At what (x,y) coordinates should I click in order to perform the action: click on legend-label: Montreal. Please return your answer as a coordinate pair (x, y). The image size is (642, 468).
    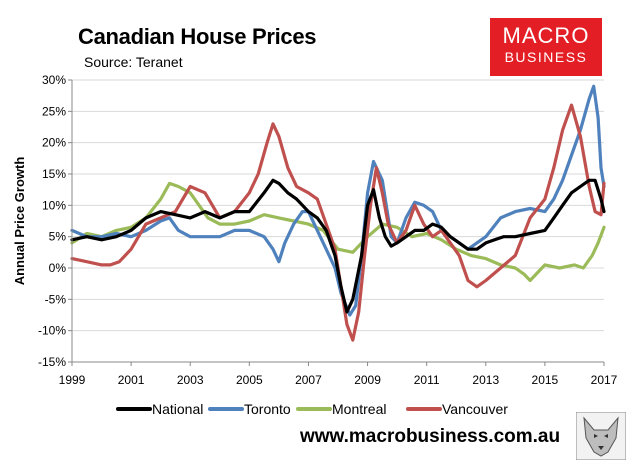
    Looking at the image, I should click on (359, 409).